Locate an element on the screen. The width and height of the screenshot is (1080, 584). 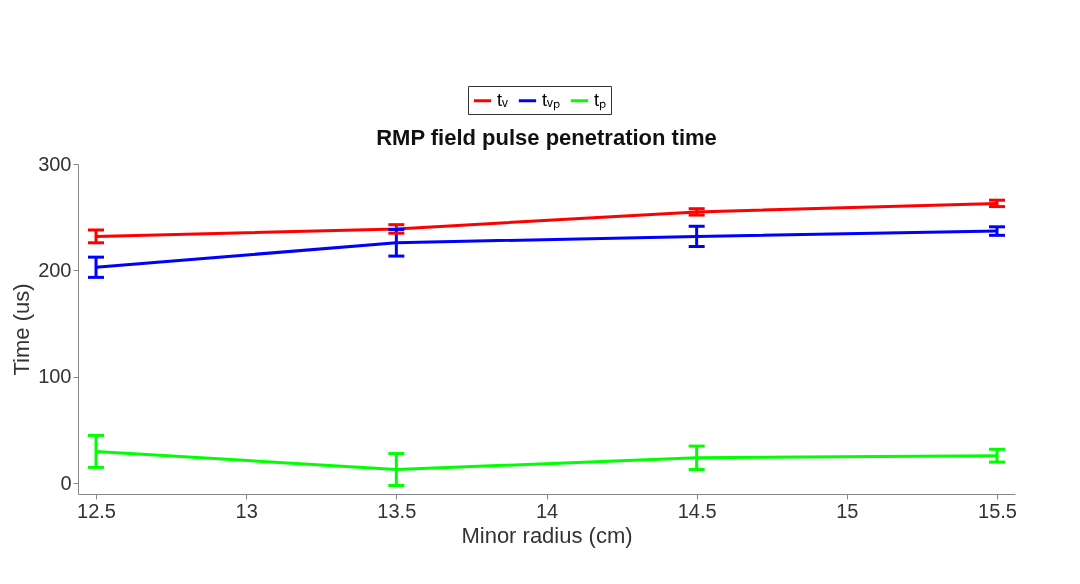
y-axis-title: Time (us) is located at coordinates (22, 329).